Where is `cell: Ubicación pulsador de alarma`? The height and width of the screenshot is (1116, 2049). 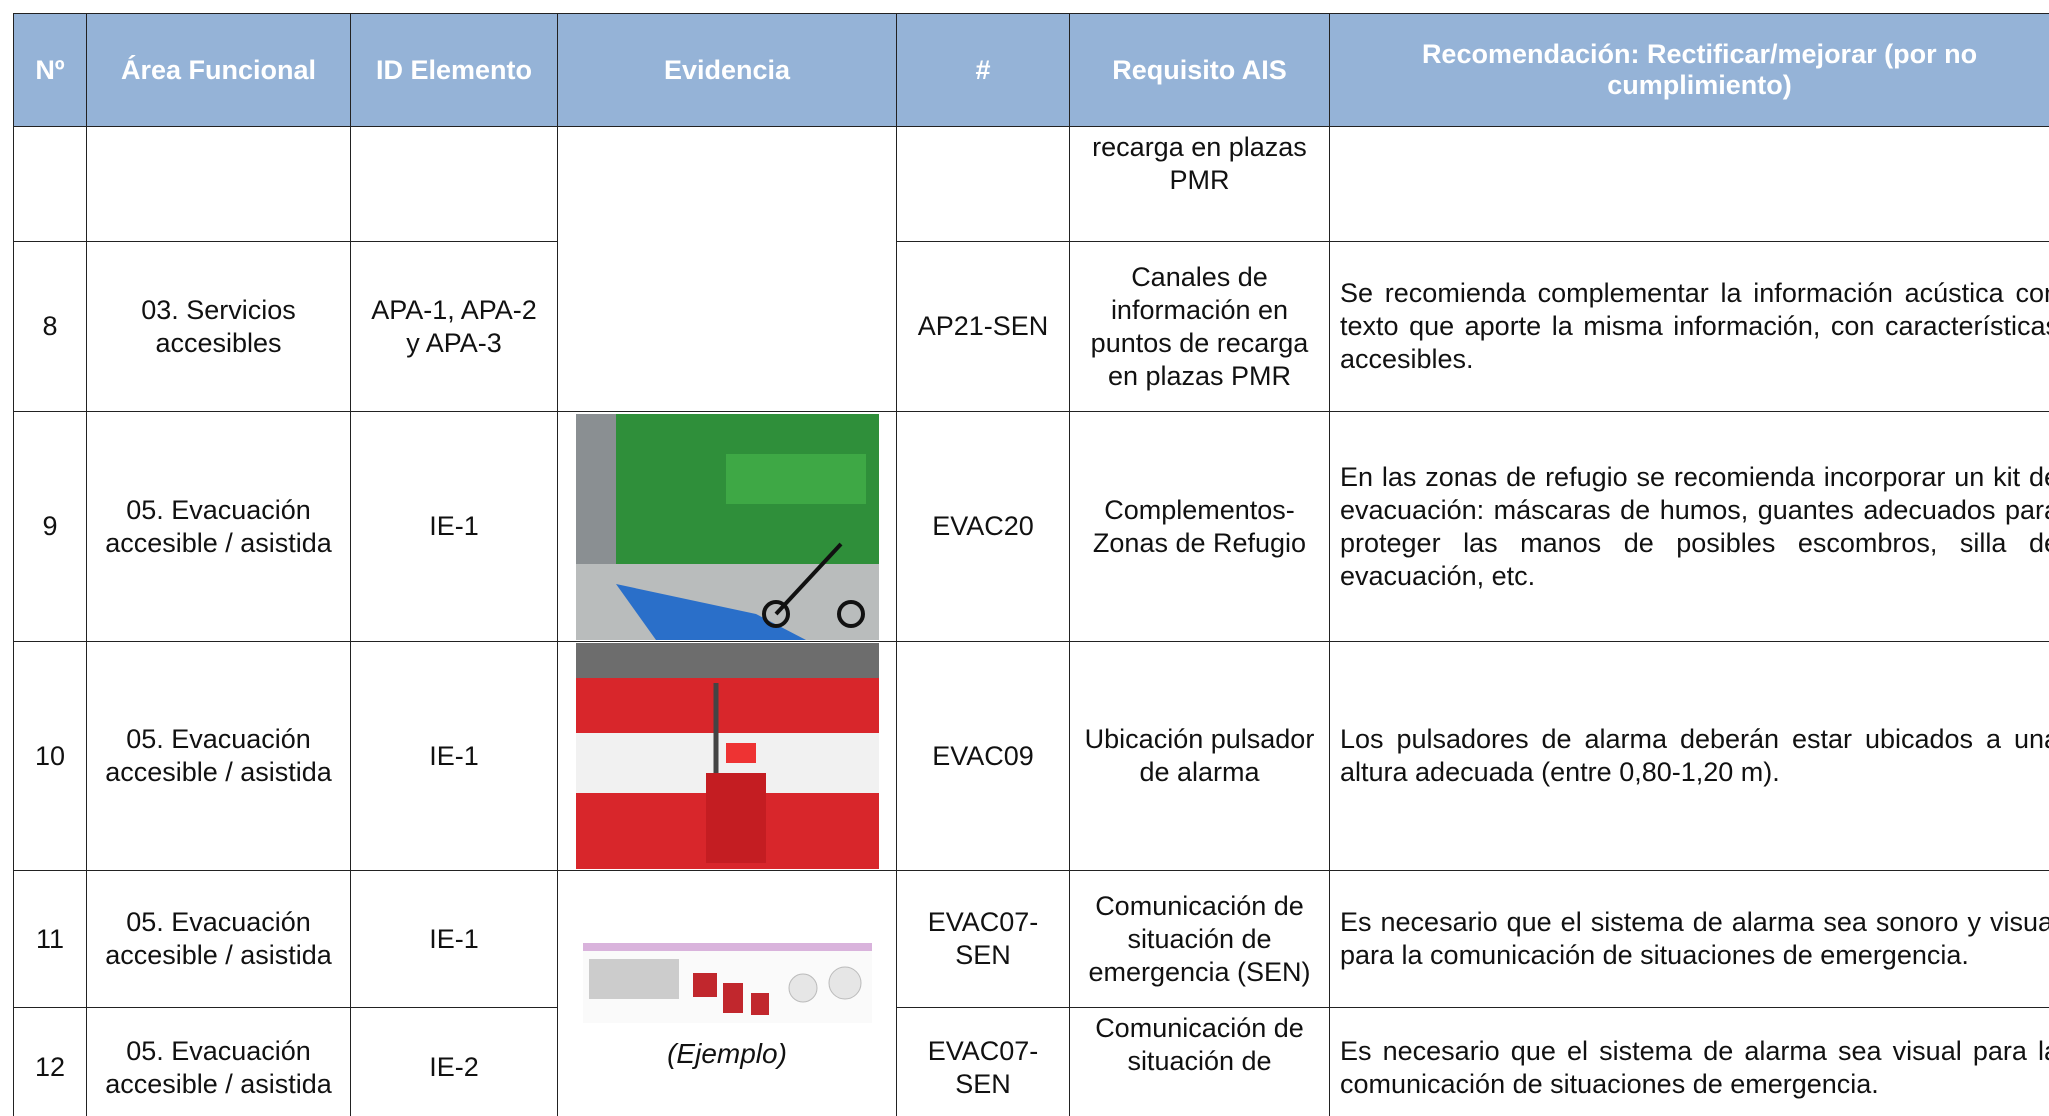
cell: Ubicación pulsador de alarma is located at coordinates (1199, 756).